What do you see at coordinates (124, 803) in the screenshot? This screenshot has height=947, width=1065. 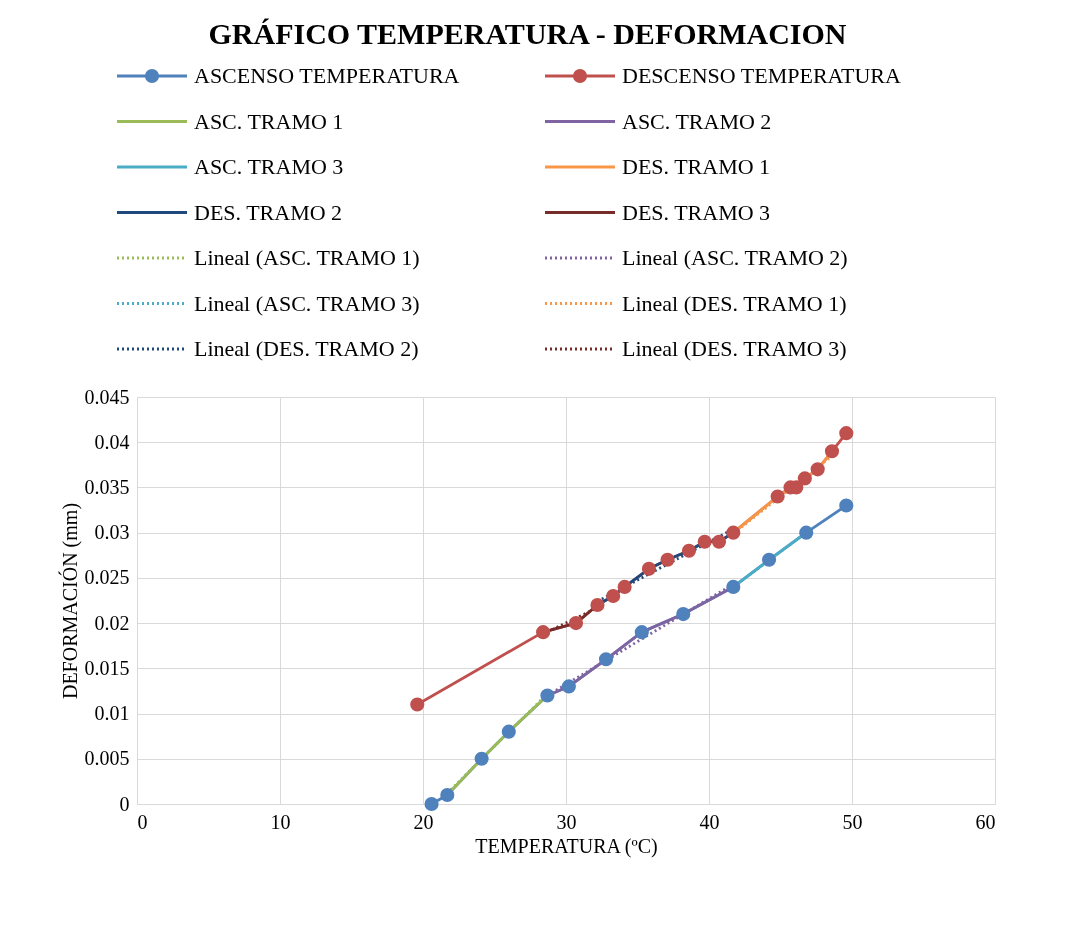 I see `y-tick-label: 0` at bounding box center [124, 803].